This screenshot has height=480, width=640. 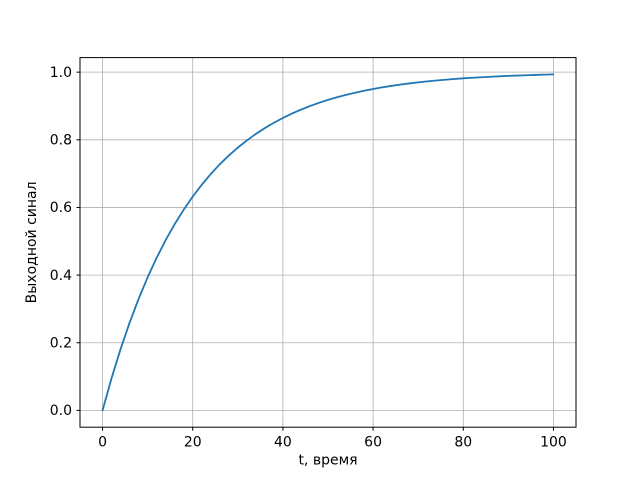 I want to click on y-tick-label: 1.0, so click(x=61, y=73).